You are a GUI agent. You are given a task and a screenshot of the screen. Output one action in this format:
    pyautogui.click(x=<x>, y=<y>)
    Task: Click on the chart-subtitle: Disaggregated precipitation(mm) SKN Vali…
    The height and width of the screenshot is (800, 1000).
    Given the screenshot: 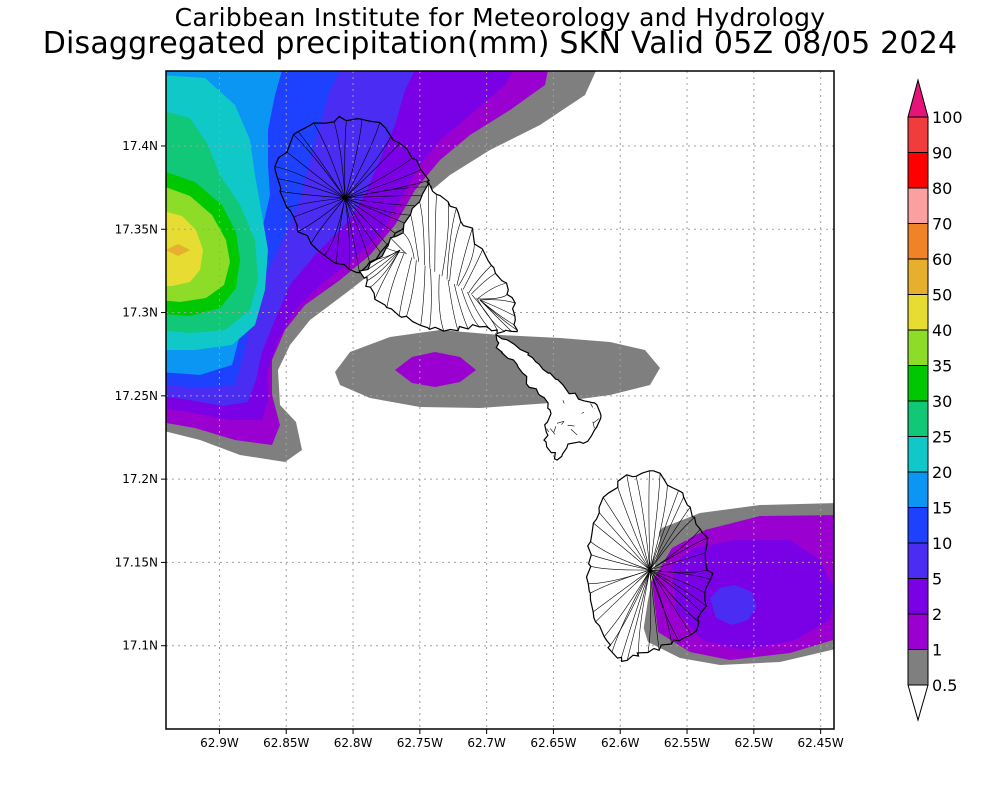 What is the action you would take?
    pyautogui.click(x=500, y=43)
    